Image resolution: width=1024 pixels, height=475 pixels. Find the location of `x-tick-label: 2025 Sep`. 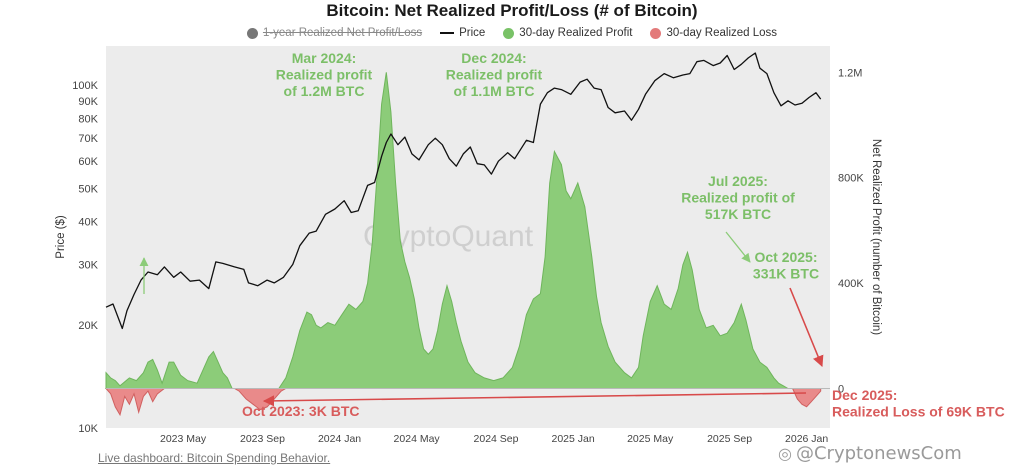

x-tick-label: 2025 Sep is located at coordinates (729, 439).